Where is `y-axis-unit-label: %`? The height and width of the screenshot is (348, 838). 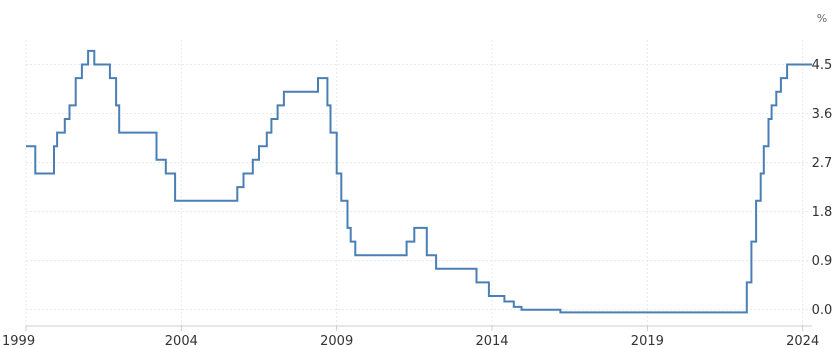 y-axis-unit-label: % is located at coordinates (822, 18).